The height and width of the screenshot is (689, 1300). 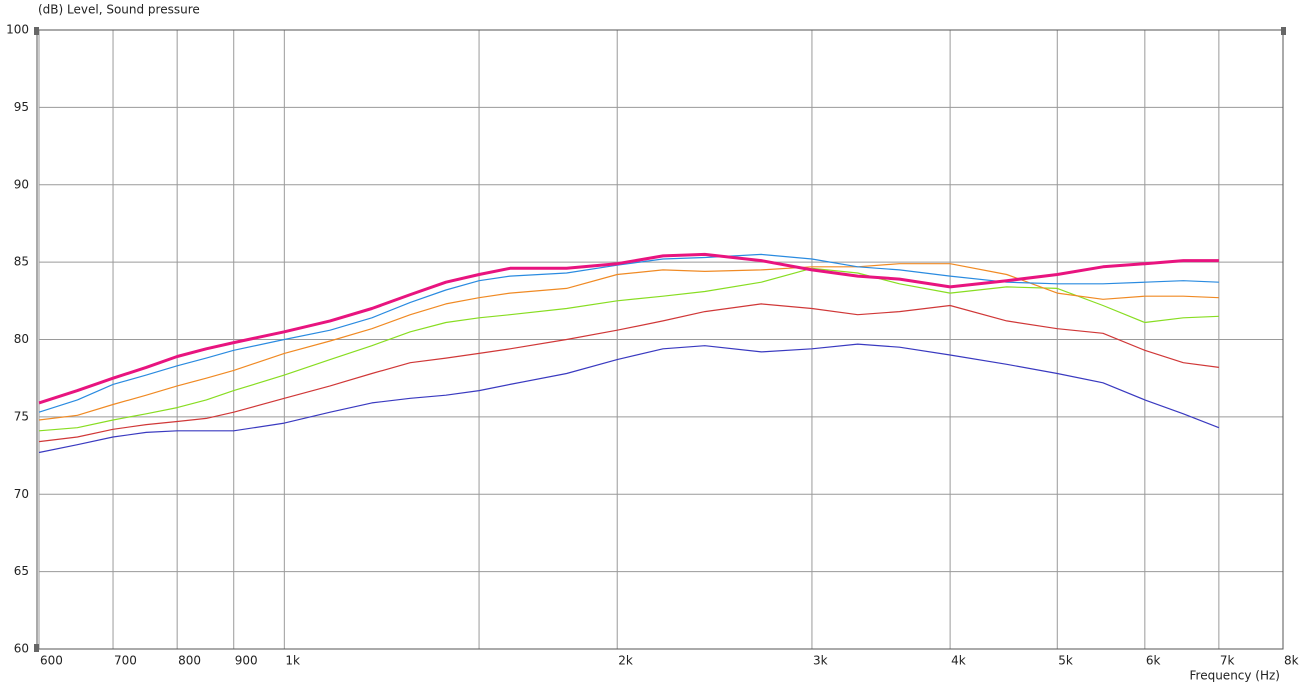 I want to click on y-tick-label: 65, so click(x=21, y=571).